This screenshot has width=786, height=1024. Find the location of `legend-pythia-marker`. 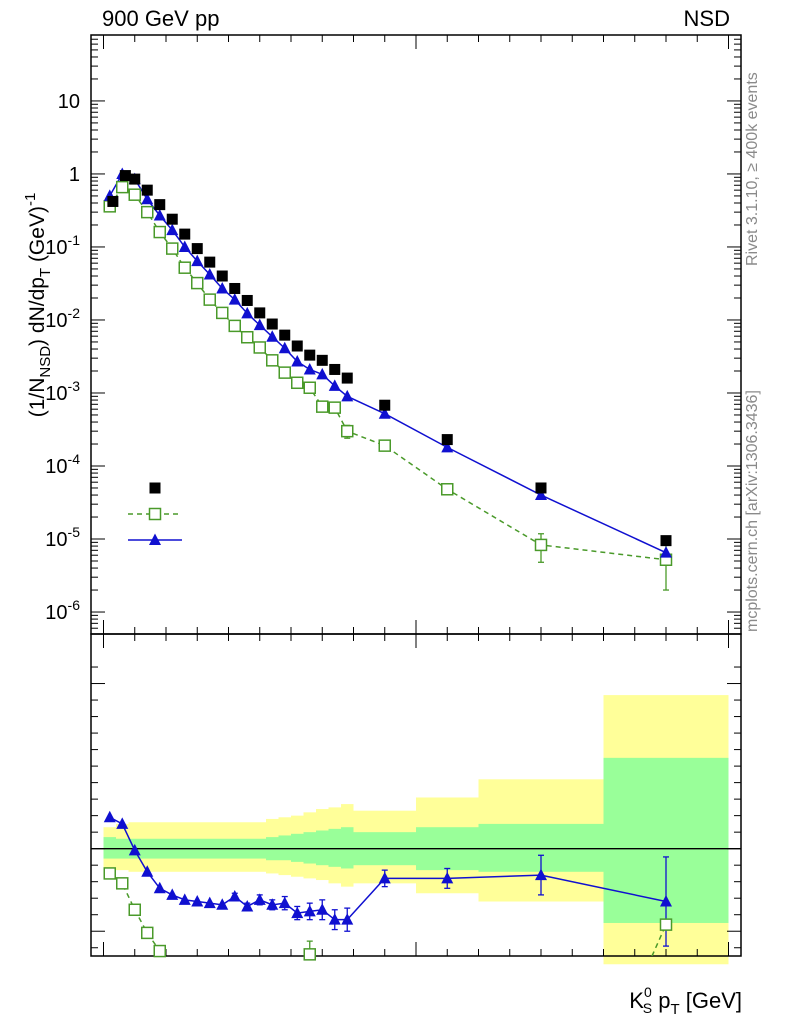

legend-pythia-marker is located at coordinates (155, 539).